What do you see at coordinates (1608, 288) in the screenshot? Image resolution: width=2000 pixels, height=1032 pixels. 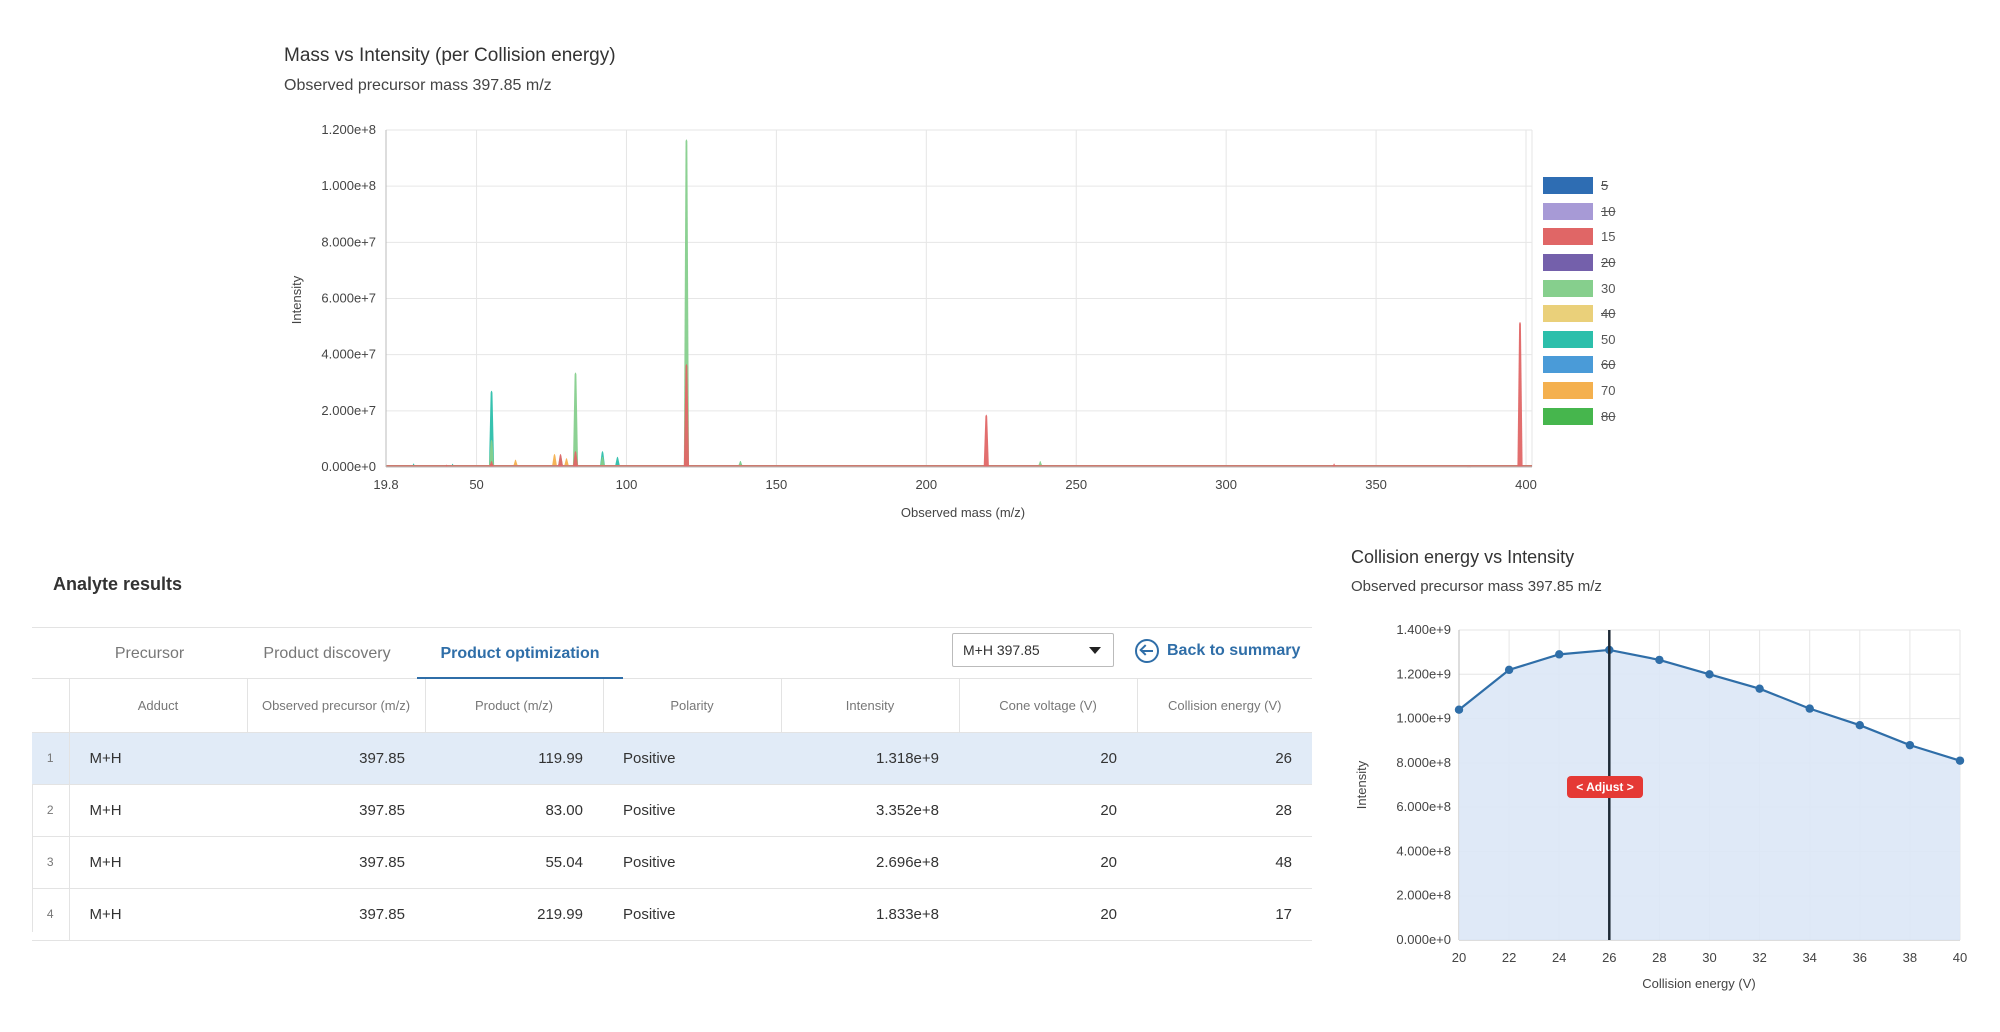 I see `legend-label: 30` at bounding box center [1608, 288].